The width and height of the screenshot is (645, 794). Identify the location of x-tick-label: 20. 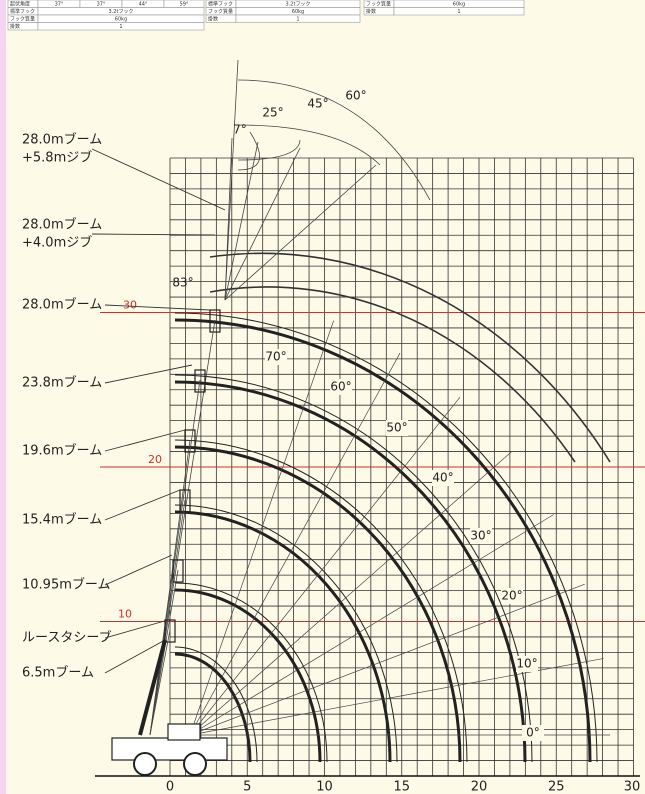
(479, 787).